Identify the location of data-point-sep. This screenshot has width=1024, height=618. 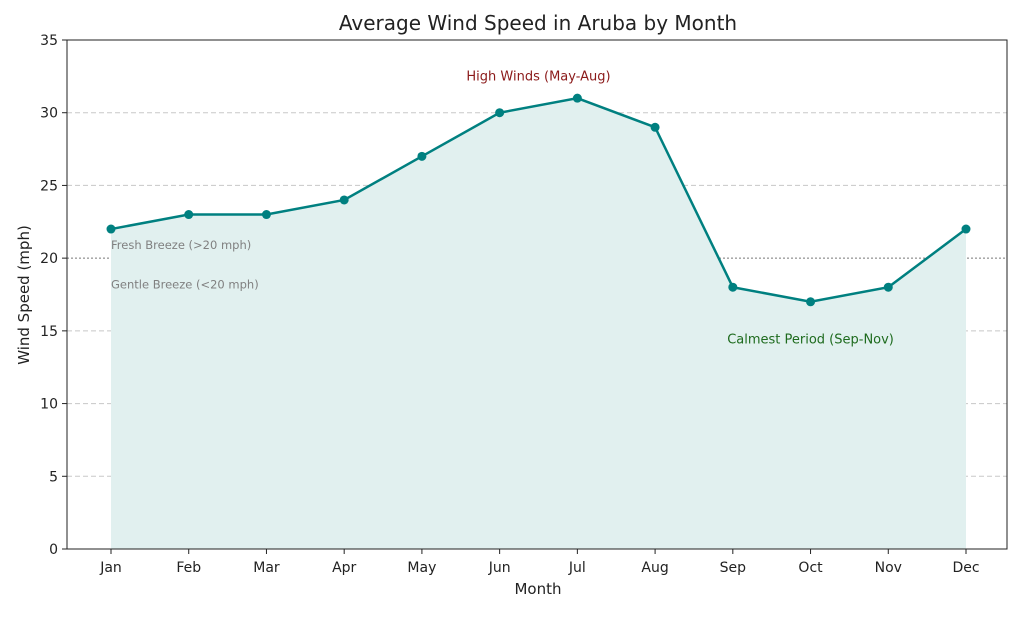
(733, 287).